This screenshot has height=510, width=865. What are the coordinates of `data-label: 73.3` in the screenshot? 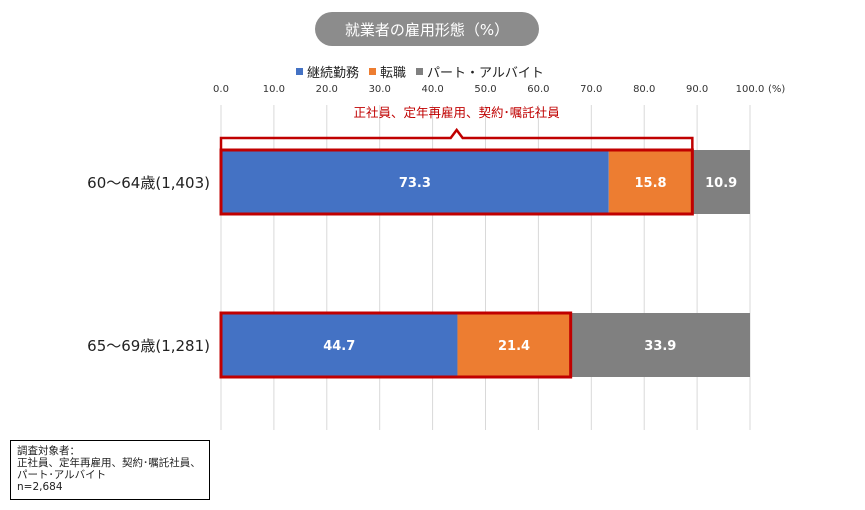 It's located at (415, 183).